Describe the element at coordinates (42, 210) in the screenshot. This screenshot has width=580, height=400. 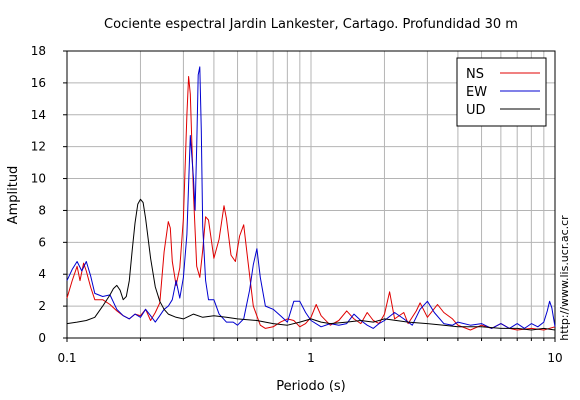
I see `y-tick-label: 8` at that location.